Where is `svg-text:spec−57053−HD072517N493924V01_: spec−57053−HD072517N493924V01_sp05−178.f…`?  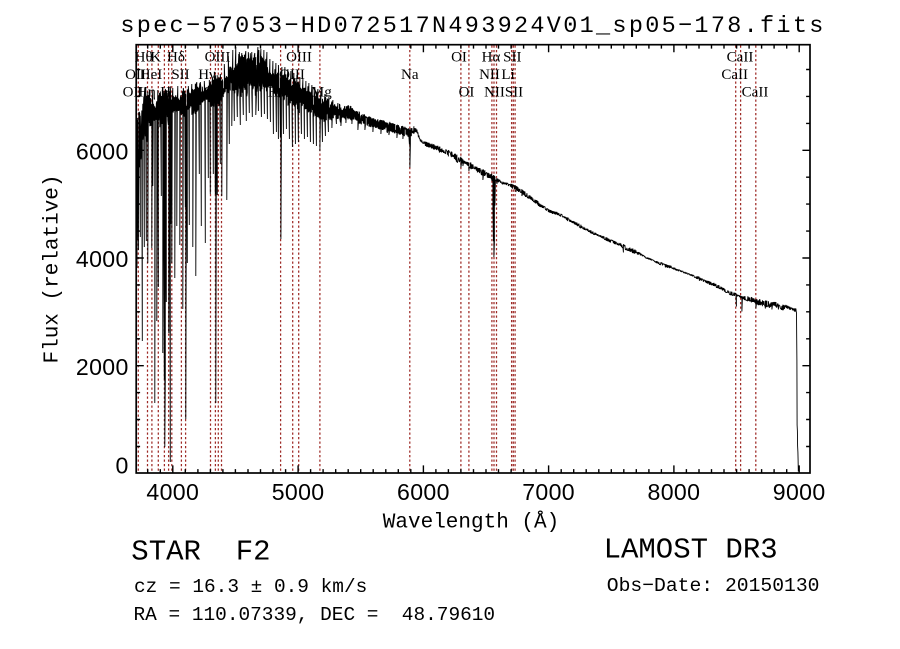 svg-text:spec−57053−HD072517N493924V01_: spec−57053−HD072517N493924V01_sp05−178.f… is located at coordinates (472, 26).